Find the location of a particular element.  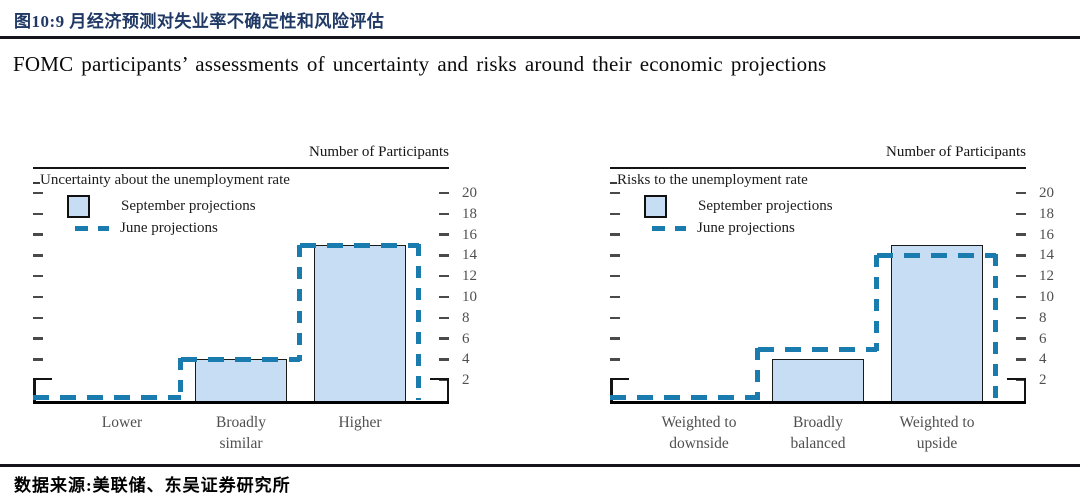

legend-dash-june is located at coordinates (669, 228).